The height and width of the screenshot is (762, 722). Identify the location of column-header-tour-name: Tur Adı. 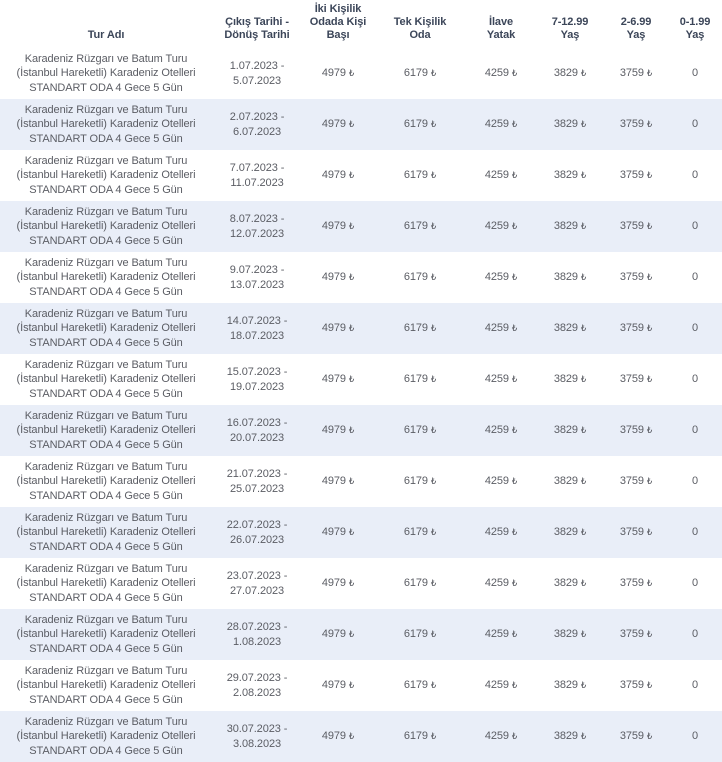
(106, 35).